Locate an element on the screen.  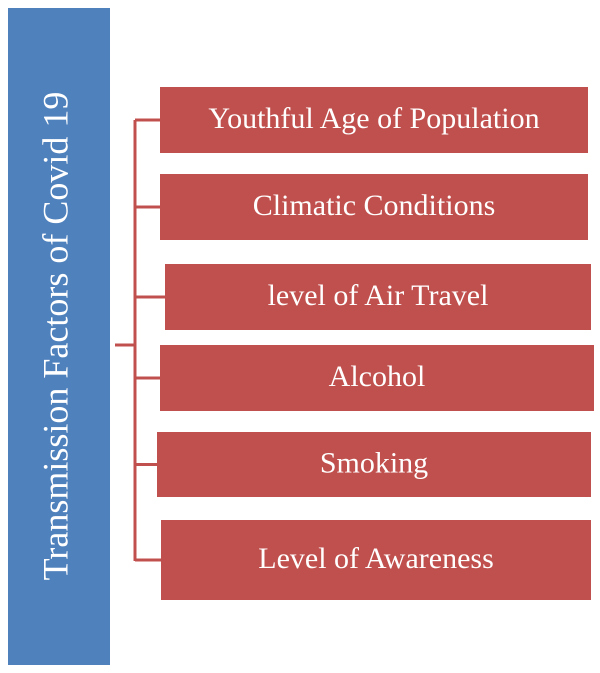
title: Transmission Factors of Covid 19 is located at coordinates (55, 336).